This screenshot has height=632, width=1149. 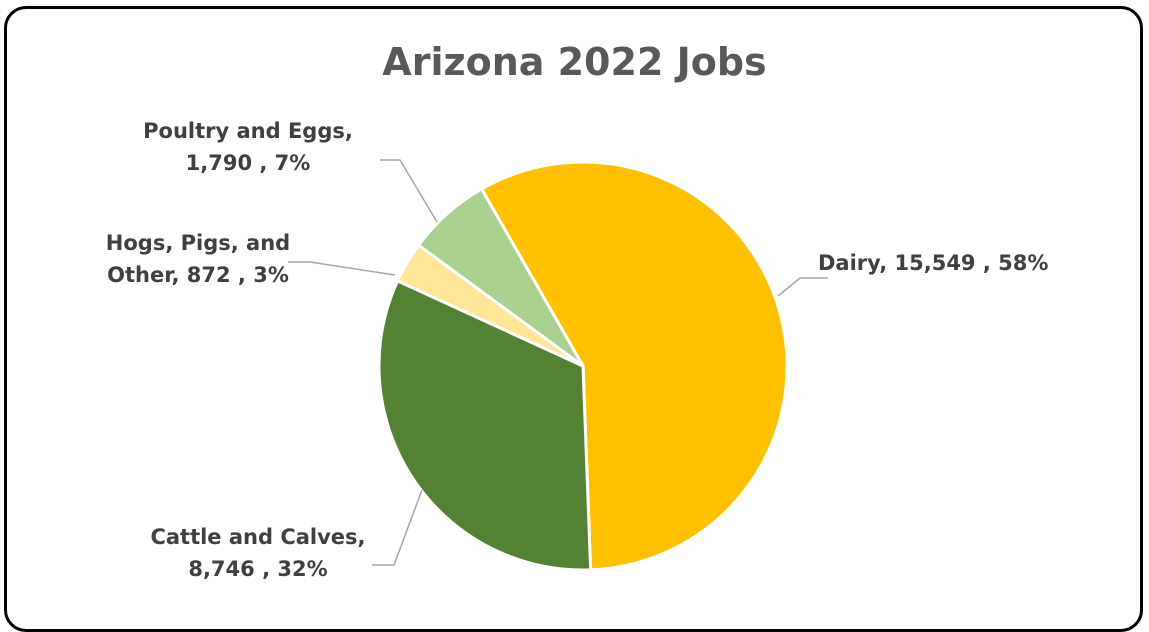 I want to click on data-label: Poultry and Eggs, 1,790 , 7%, so click(x=248, y=147).